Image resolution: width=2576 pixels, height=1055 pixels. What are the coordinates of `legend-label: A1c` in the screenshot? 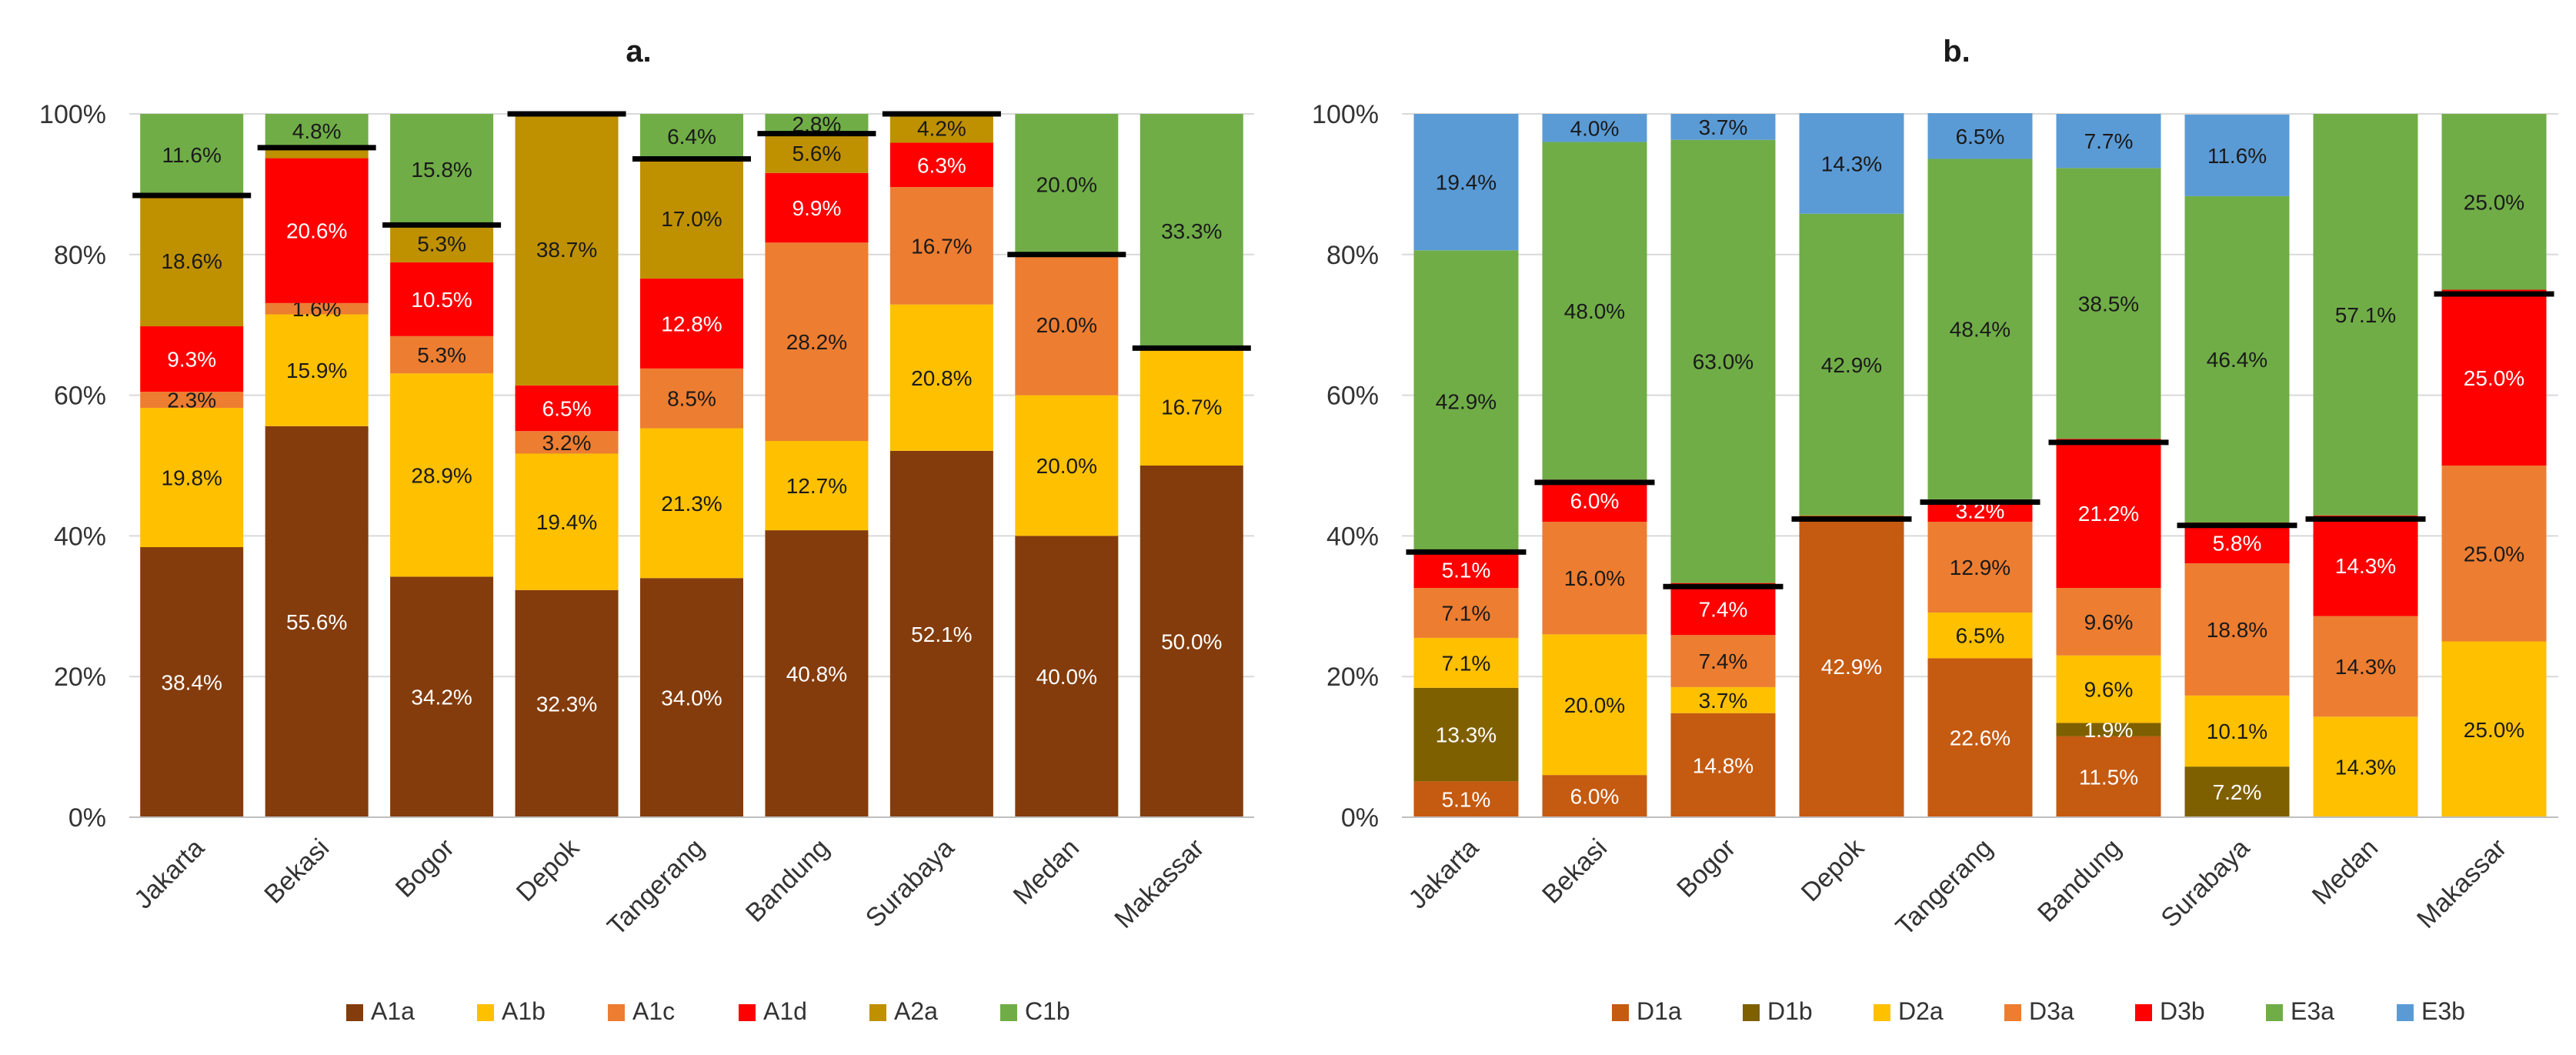 It's located at (654, 1011).